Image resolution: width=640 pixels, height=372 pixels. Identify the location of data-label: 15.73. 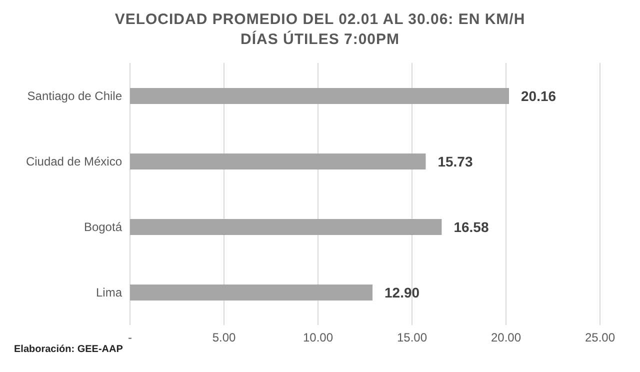
(455, 161).